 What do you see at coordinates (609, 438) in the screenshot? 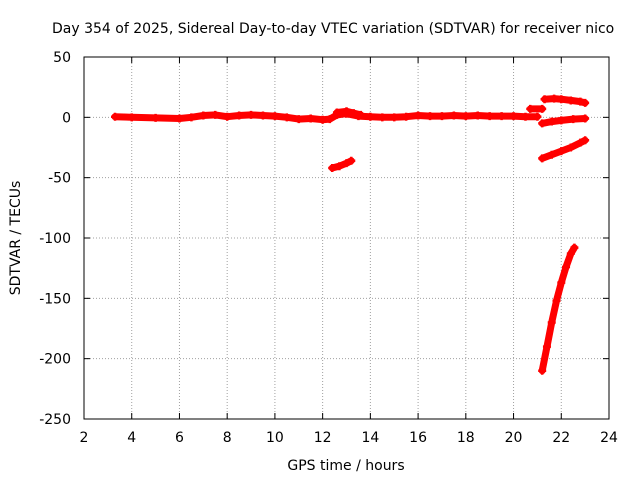
I see `x-tick-label: 24` at bounding box center [609, 438].